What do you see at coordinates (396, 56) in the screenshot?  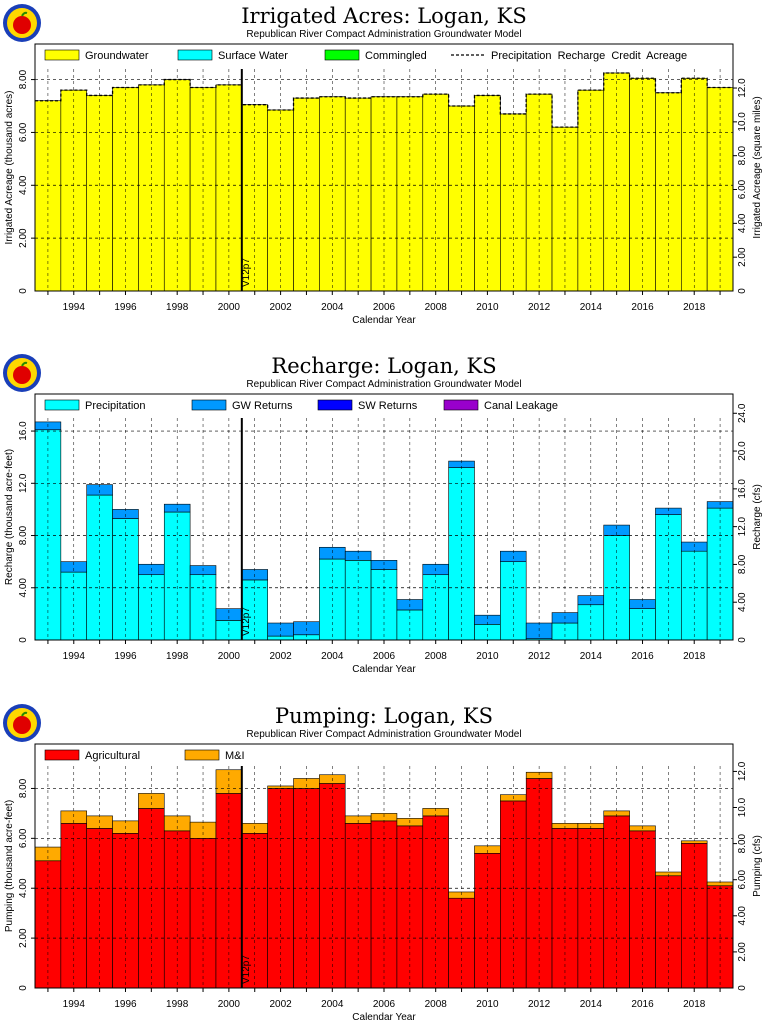 I see `legend-label: Commingled` at bounding box center [396, 56].